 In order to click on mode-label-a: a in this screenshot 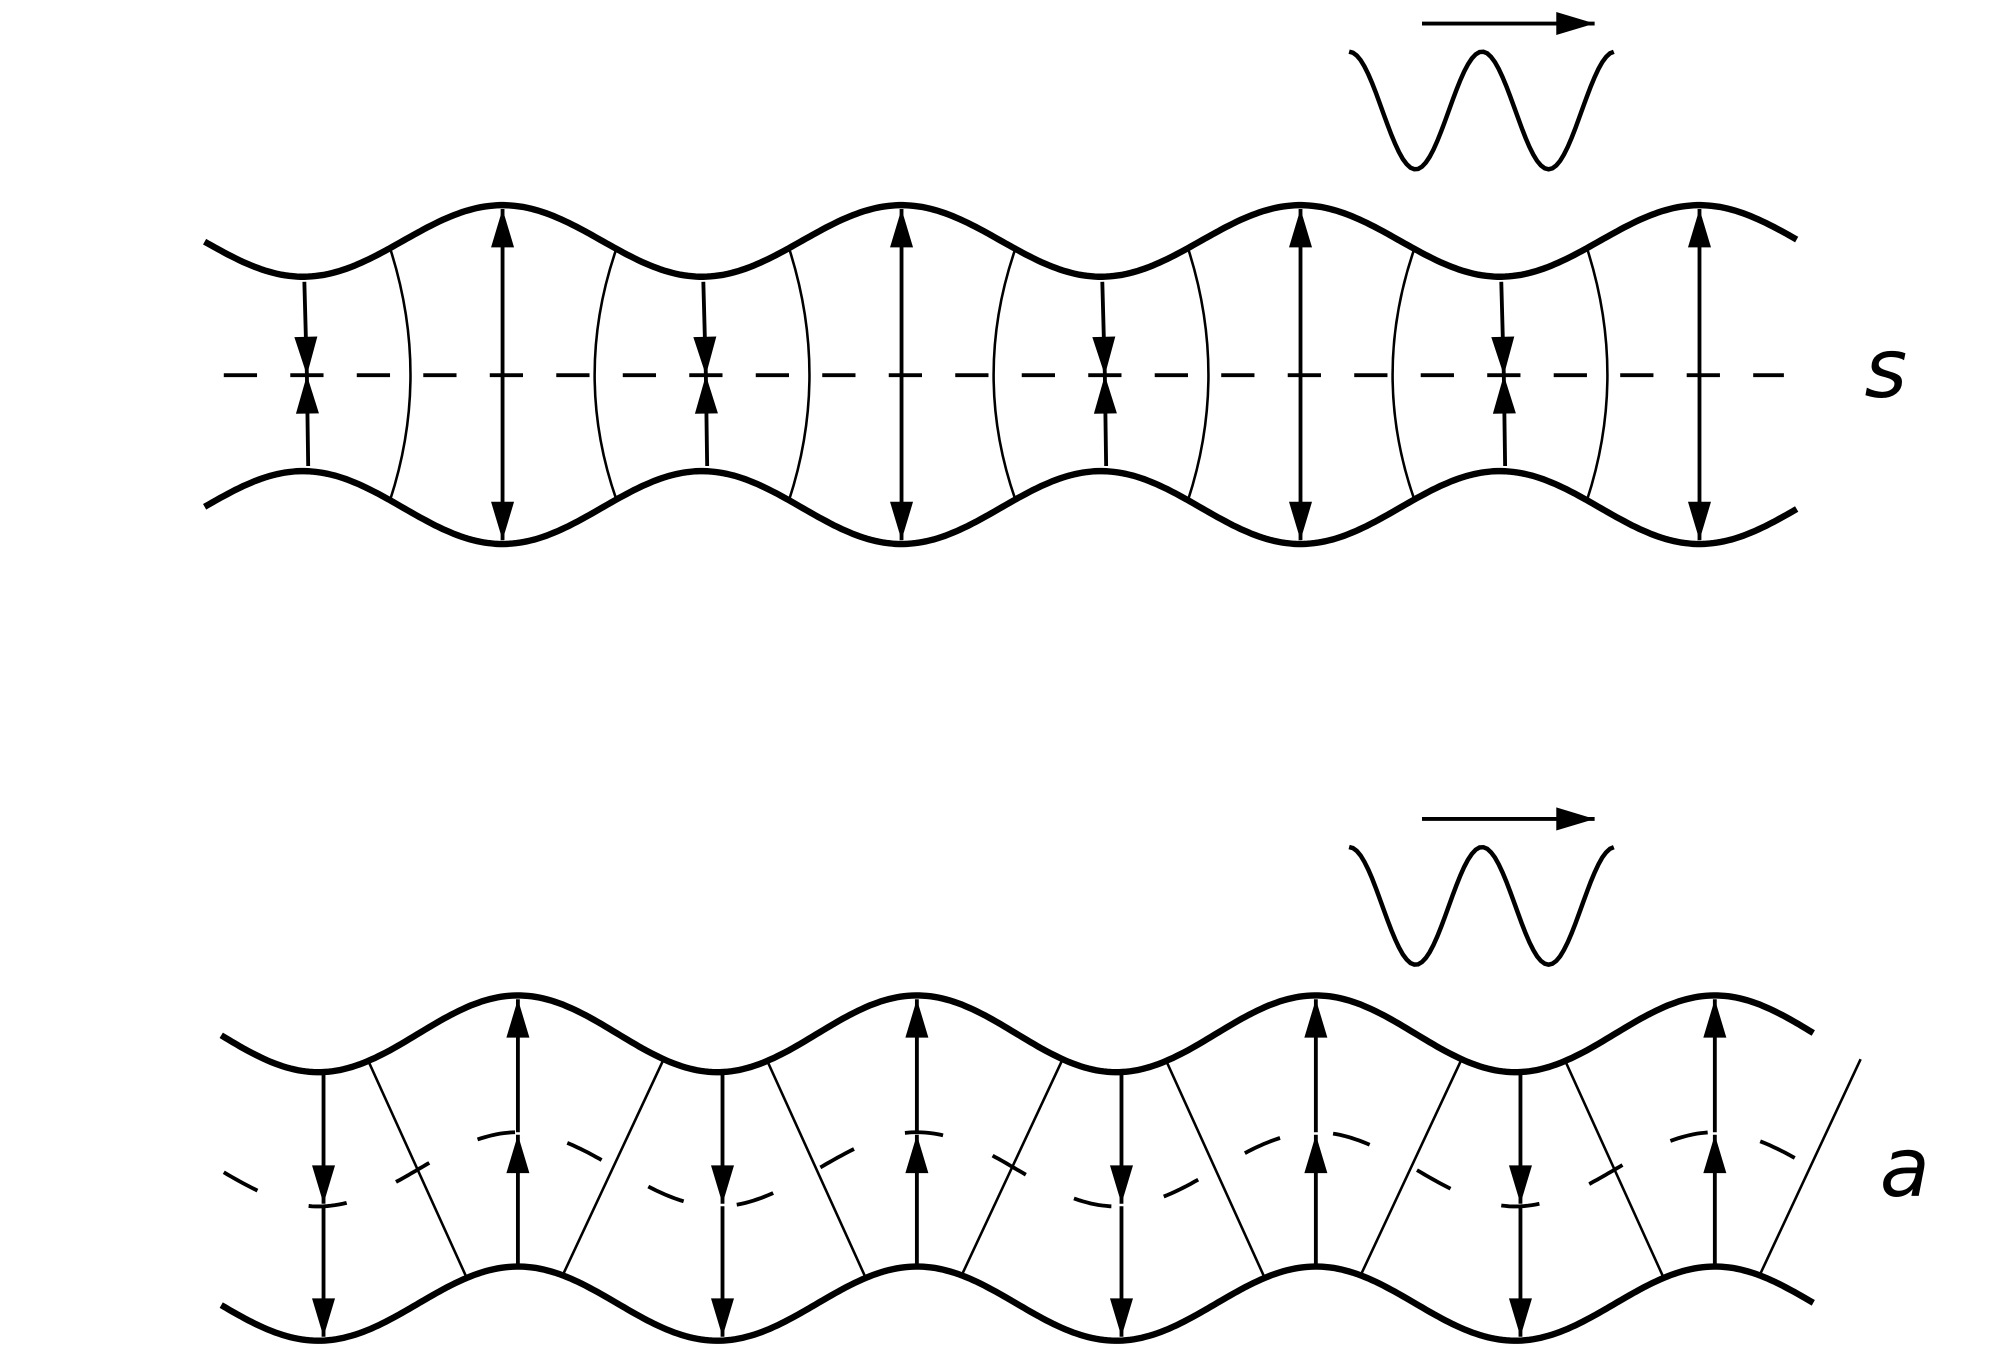, I will do `click(1905, 1168)`.